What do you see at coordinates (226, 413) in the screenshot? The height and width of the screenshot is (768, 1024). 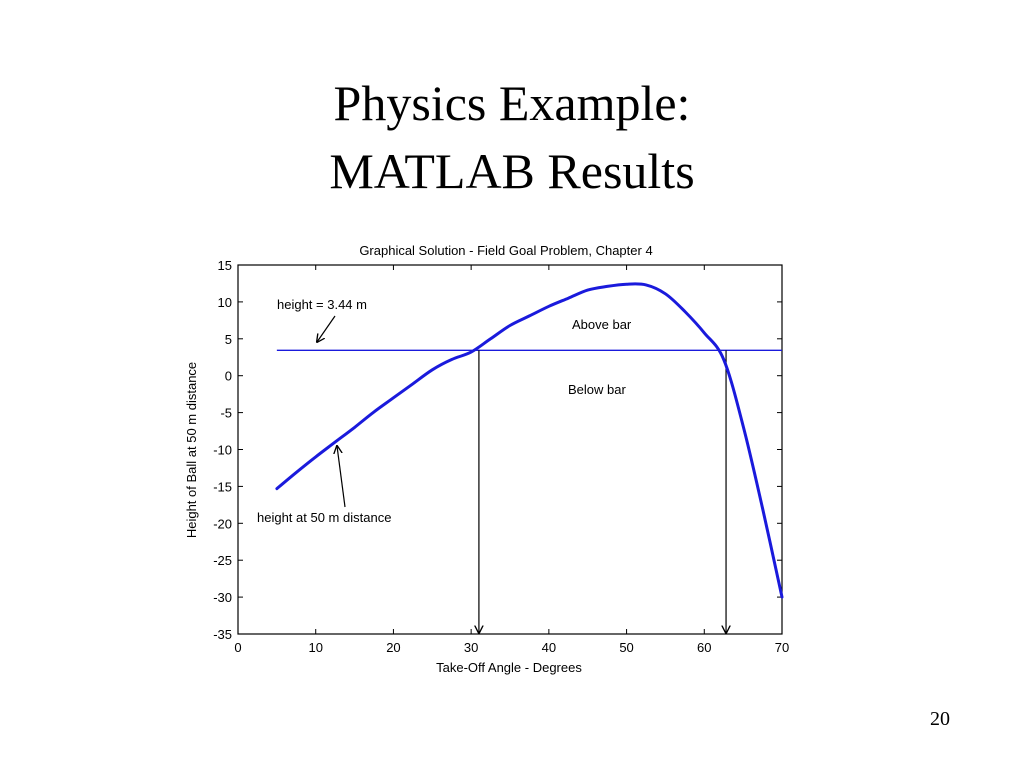 I see `y-tick-label: -5` at bounding box center [226, 413].